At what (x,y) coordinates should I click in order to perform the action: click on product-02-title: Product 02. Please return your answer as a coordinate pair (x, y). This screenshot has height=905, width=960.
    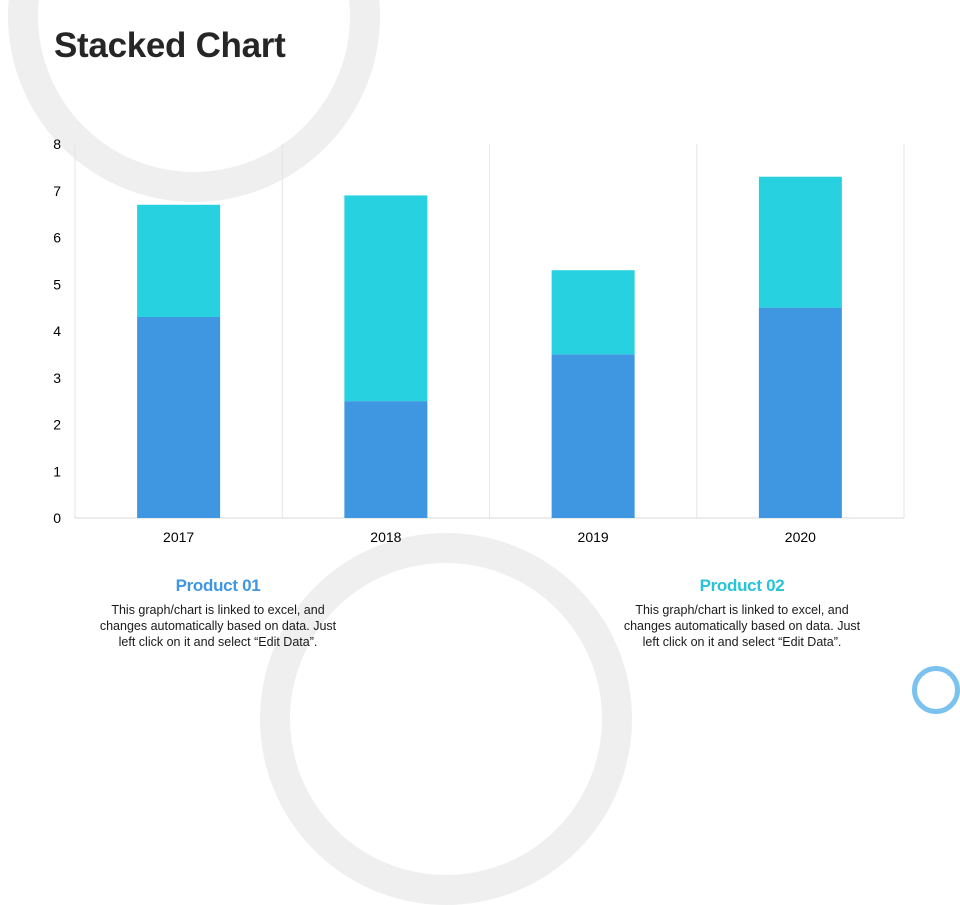
    Looking at the image, I should click on (742, 585).